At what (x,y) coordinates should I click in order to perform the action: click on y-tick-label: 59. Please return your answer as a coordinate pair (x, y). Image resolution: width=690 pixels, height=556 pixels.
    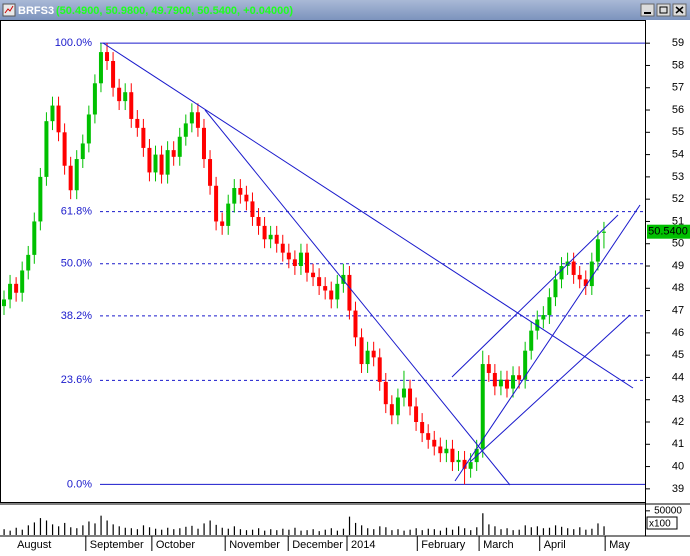
    Looking at the image, I should click on (678, 43).